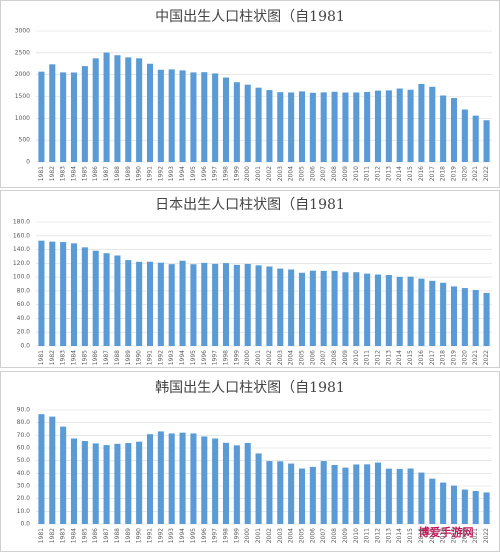 The height and width of the screenshot is (552, 500). What do you see at coordinates (323, 173) in the screenshot?
I see `x-tick-label: 2007` at bounding box center [323, 173].